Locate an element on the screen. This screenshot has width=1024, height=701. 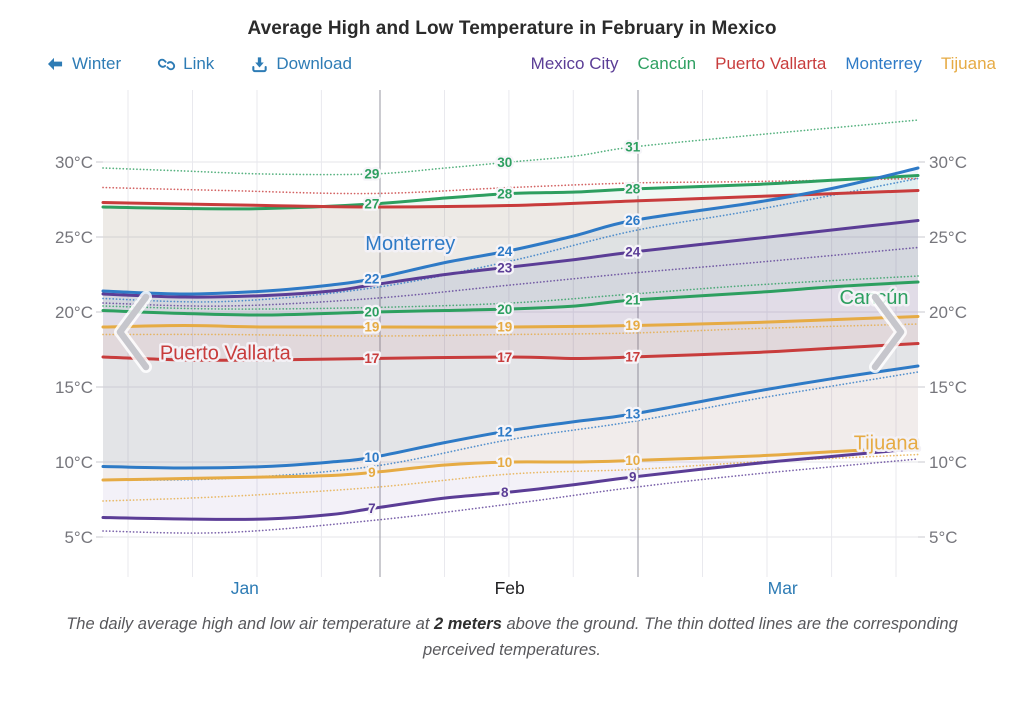
y-axis-label-left: 25°C is located at coordinates (74, 237).